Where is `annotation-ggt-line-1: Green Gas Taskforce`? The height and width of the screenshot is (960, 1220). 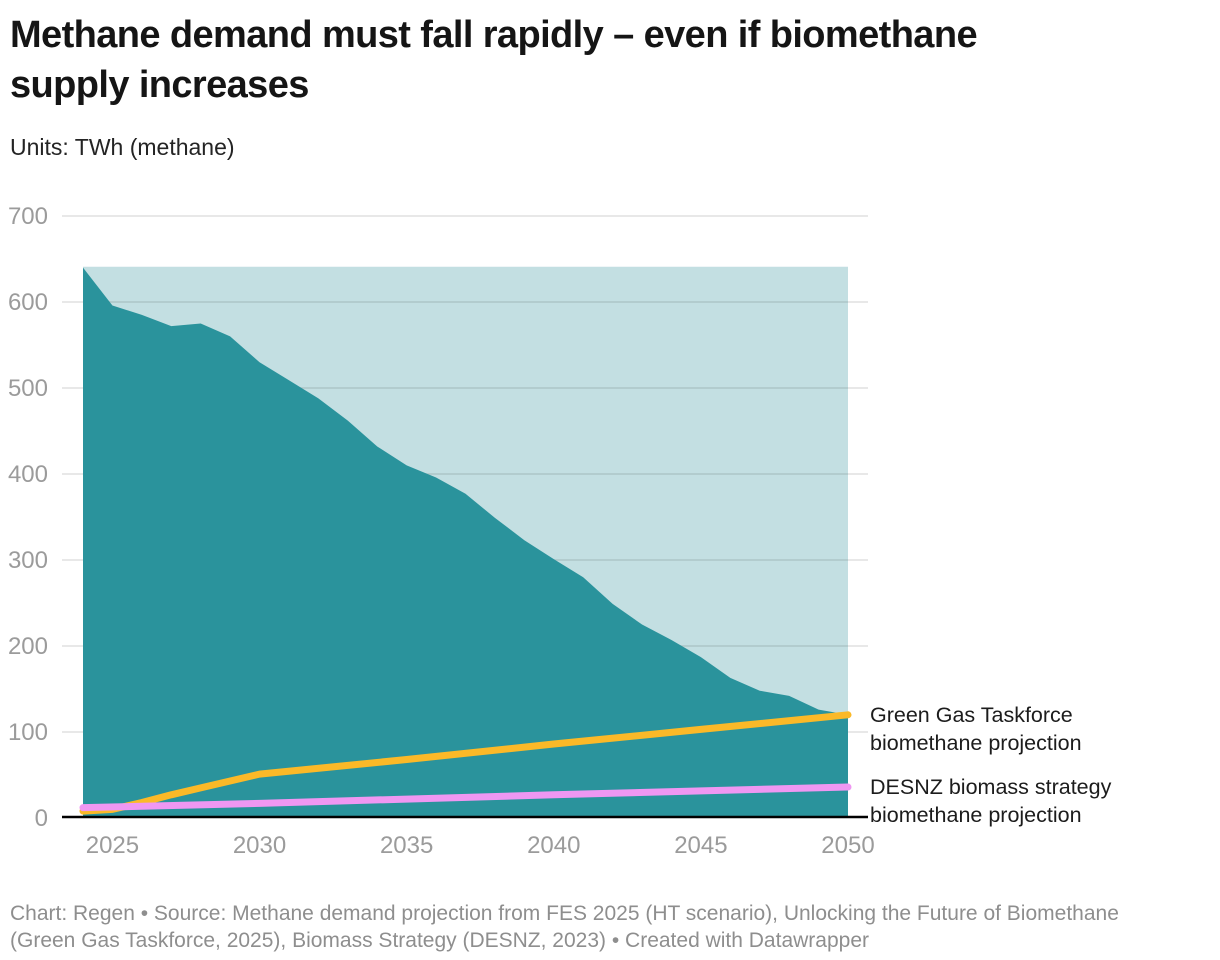
annotation-ggt-line-1: Green Gas Taskforce is located at coordinates (971, 715).